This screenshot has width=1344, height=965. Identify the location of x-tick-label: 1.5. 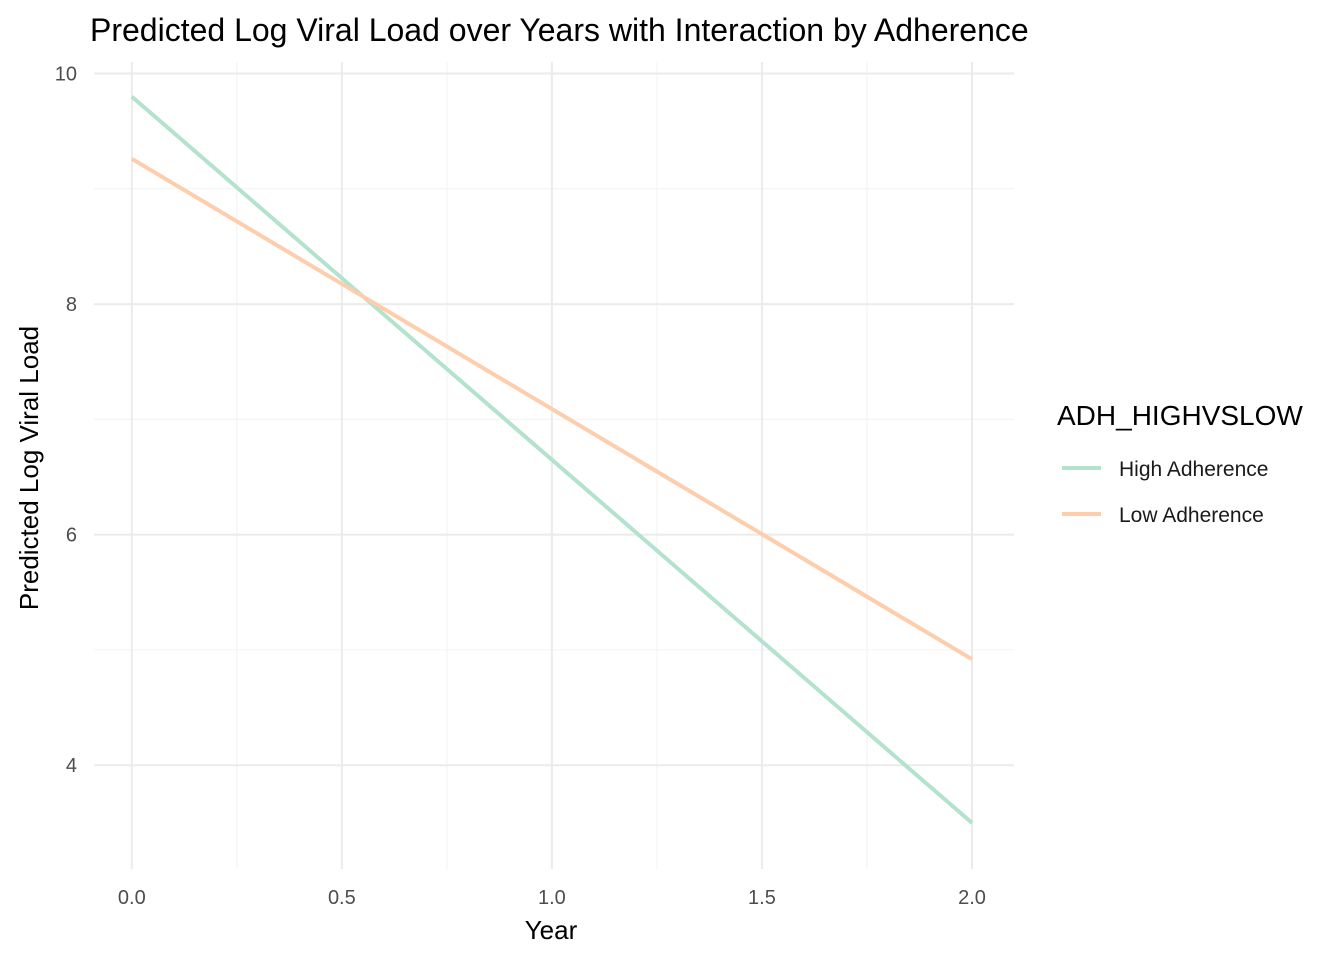
(762, 898).